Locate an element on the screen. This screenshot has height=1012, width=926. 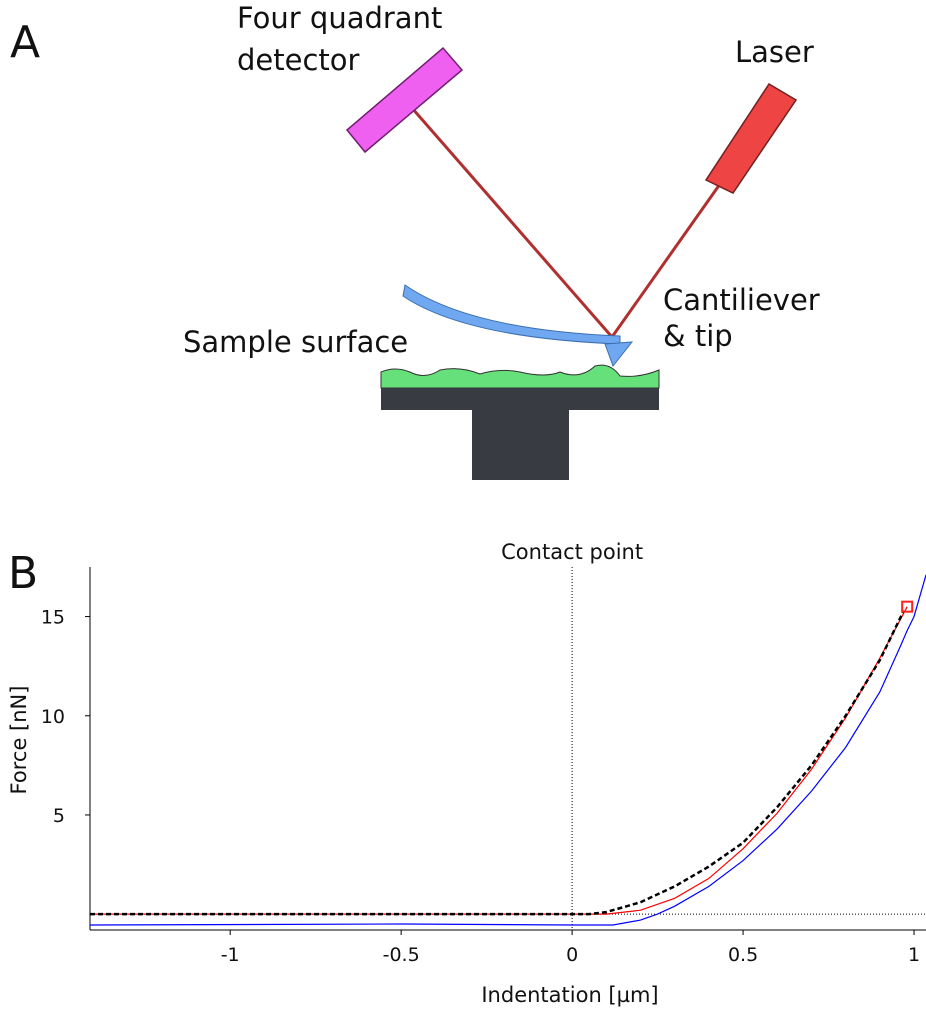
detector-label: detector is located at coordinates (298, 60).